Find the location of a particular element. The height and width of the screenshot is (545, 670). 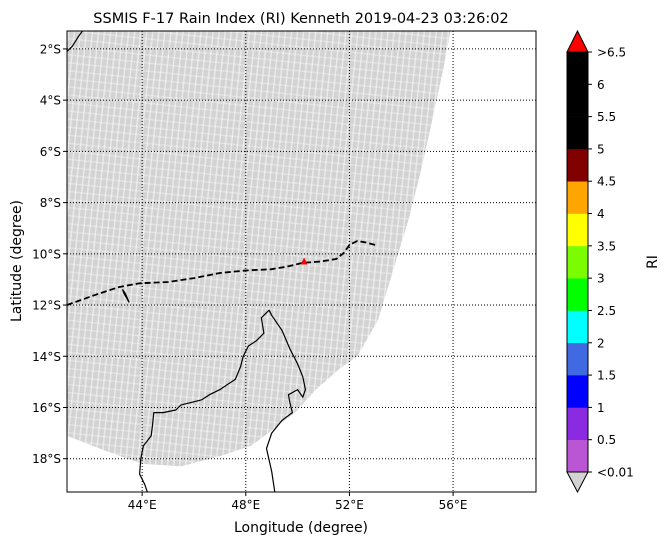

colorbar-tick-label: 1.5 is located at coordinates (606, 376).